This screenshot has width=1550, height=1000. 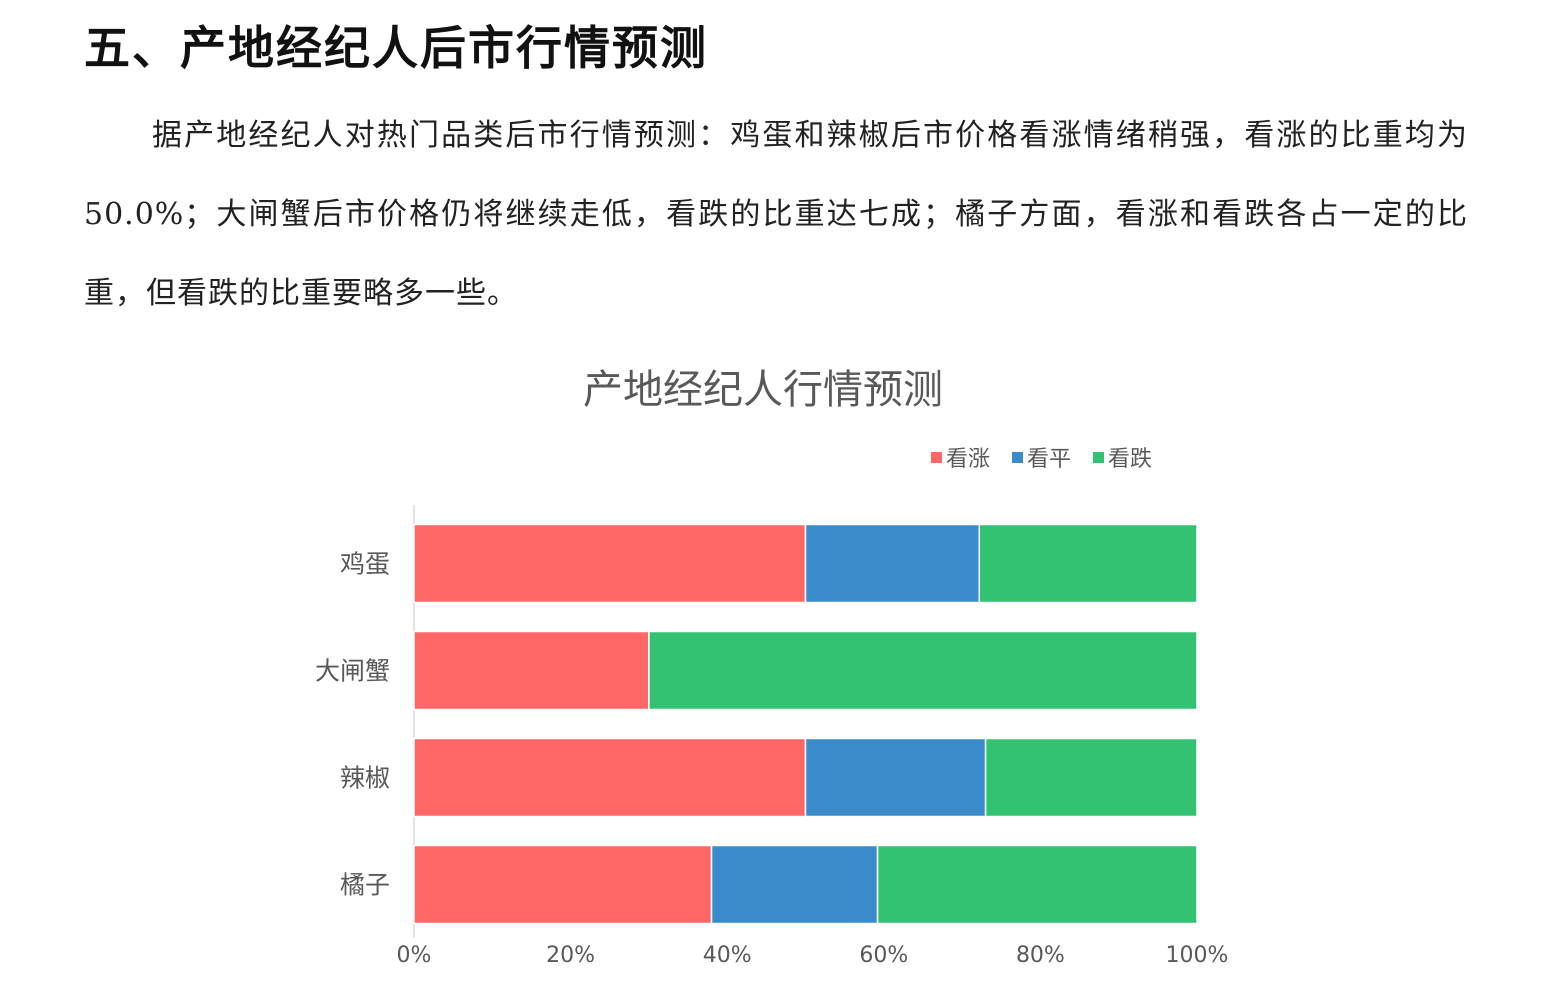 I want to click on x-tick-label: 20%, so click(x=570, y=955).